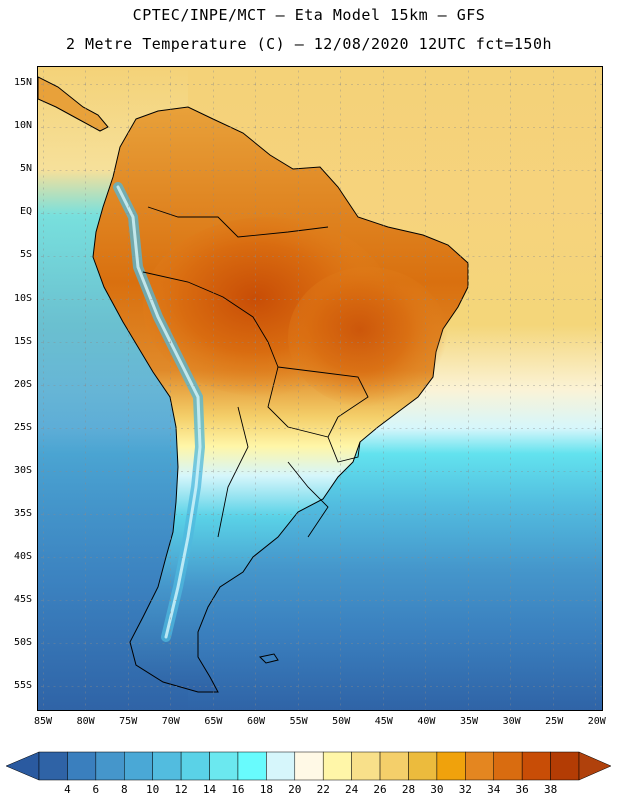 This screenshot has width=618, height=800. I want to click on colorbar-tick-label: 30, so click(437, 789).